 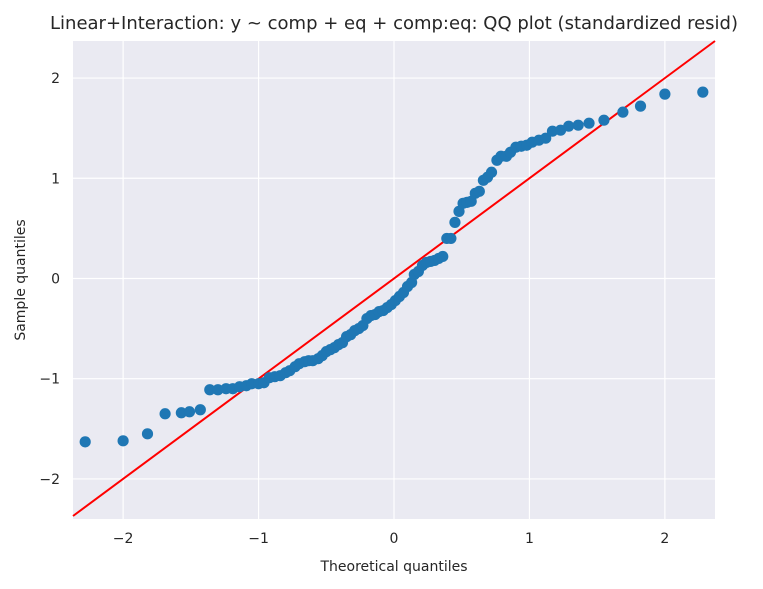 I want to click on x-tick-label: −2, so click(x=123, y=539).